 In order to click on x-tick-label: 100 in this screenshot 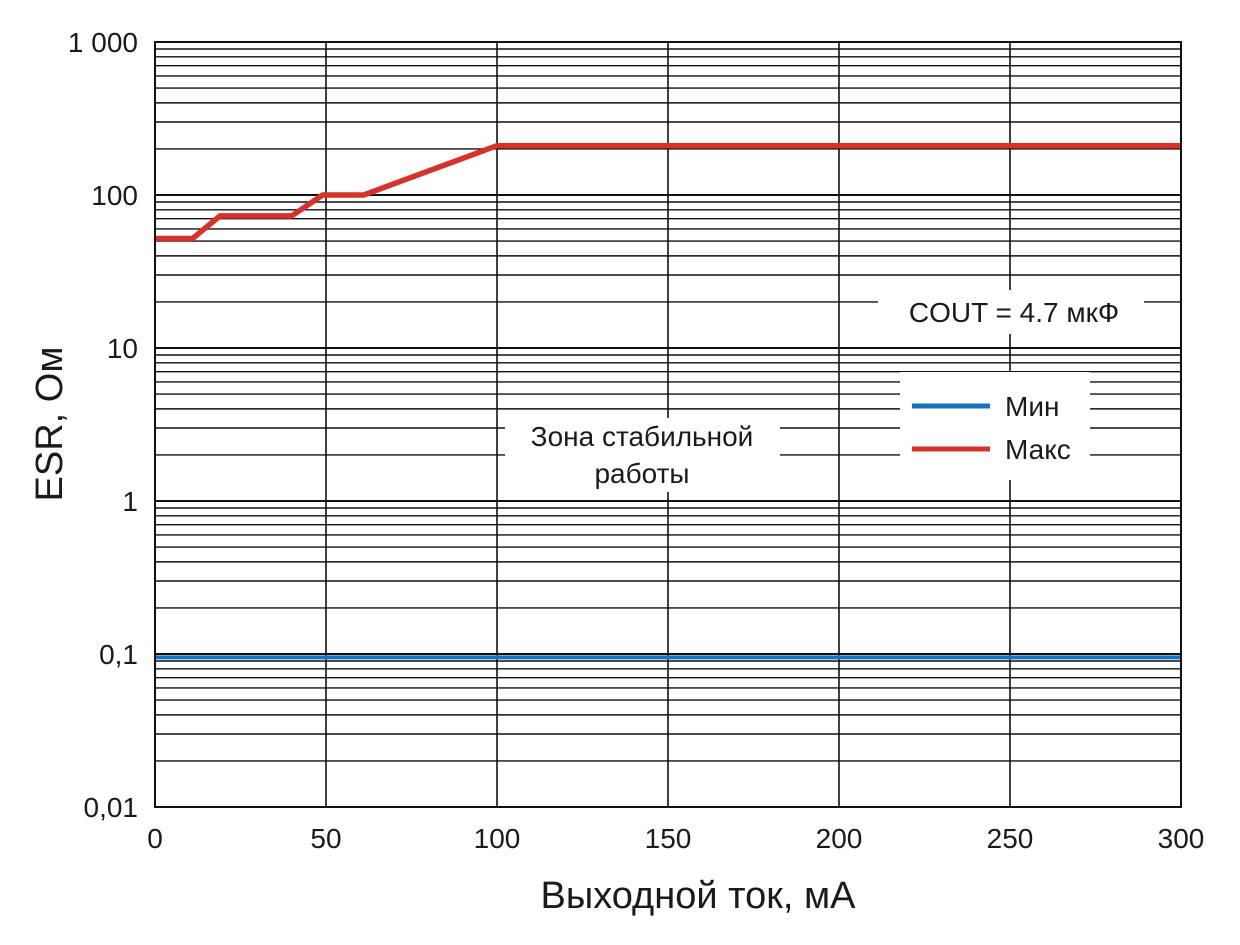, I will do `click(497, 838)`.